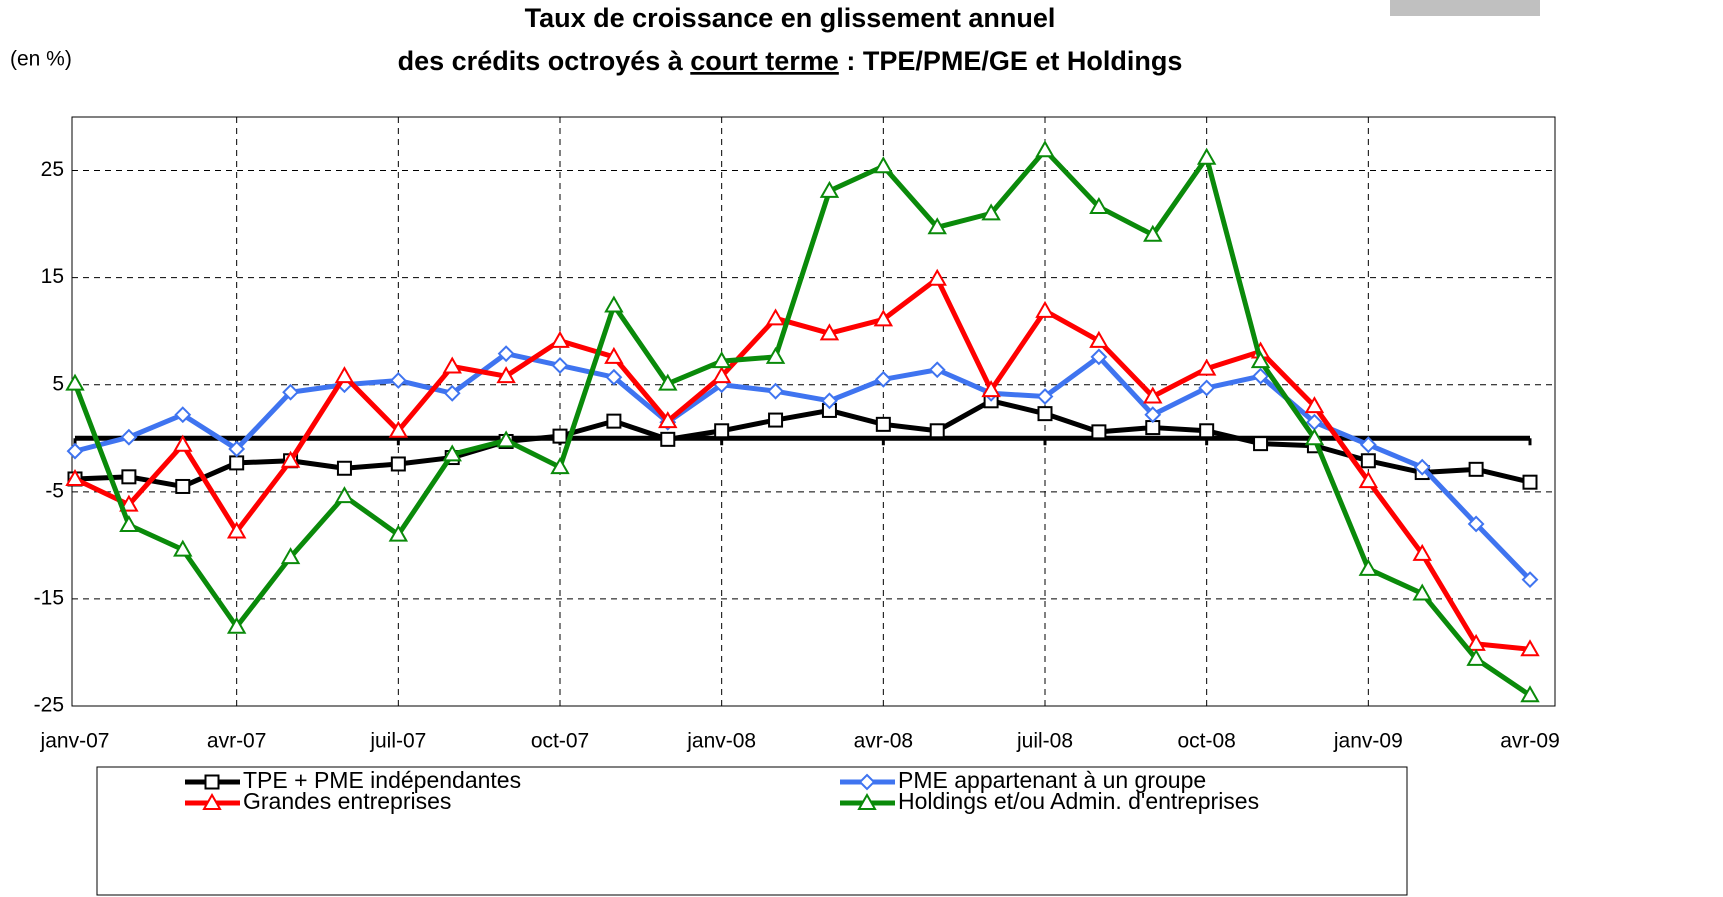  What do you see at coordinates (54, 490) in the screenshot?
I see `y-tick-label: -5` at bounding box center [54, 490].